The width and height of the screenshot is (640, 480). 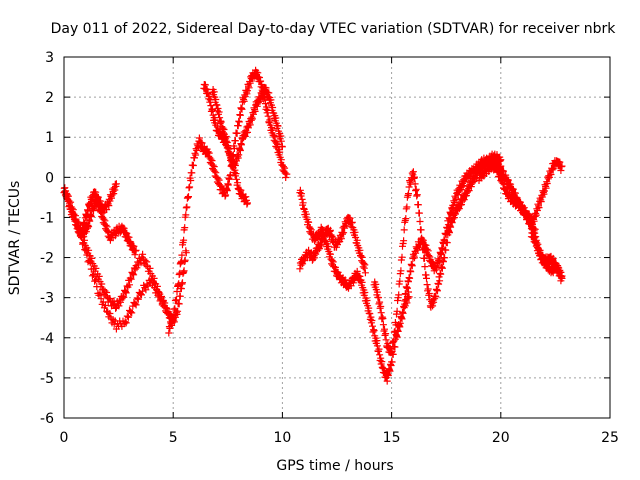 I want to click on series-sat-i, so click(x=332, y=245).